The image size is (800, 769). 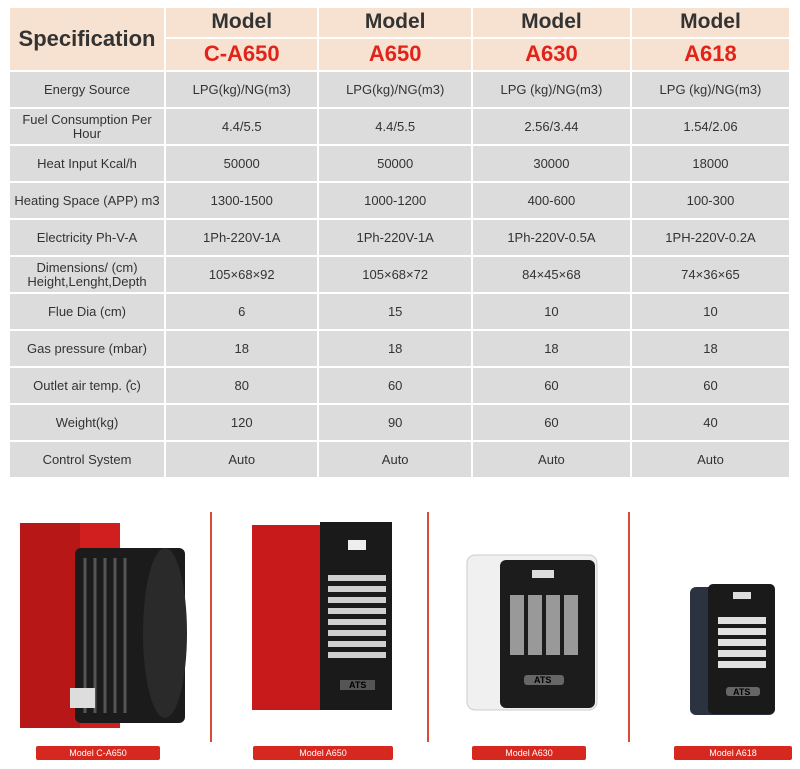 What do you see at coordinates (710, 200) in the screenshot?
I see `spec-value: 100-300` at bounding box center [710, 200].